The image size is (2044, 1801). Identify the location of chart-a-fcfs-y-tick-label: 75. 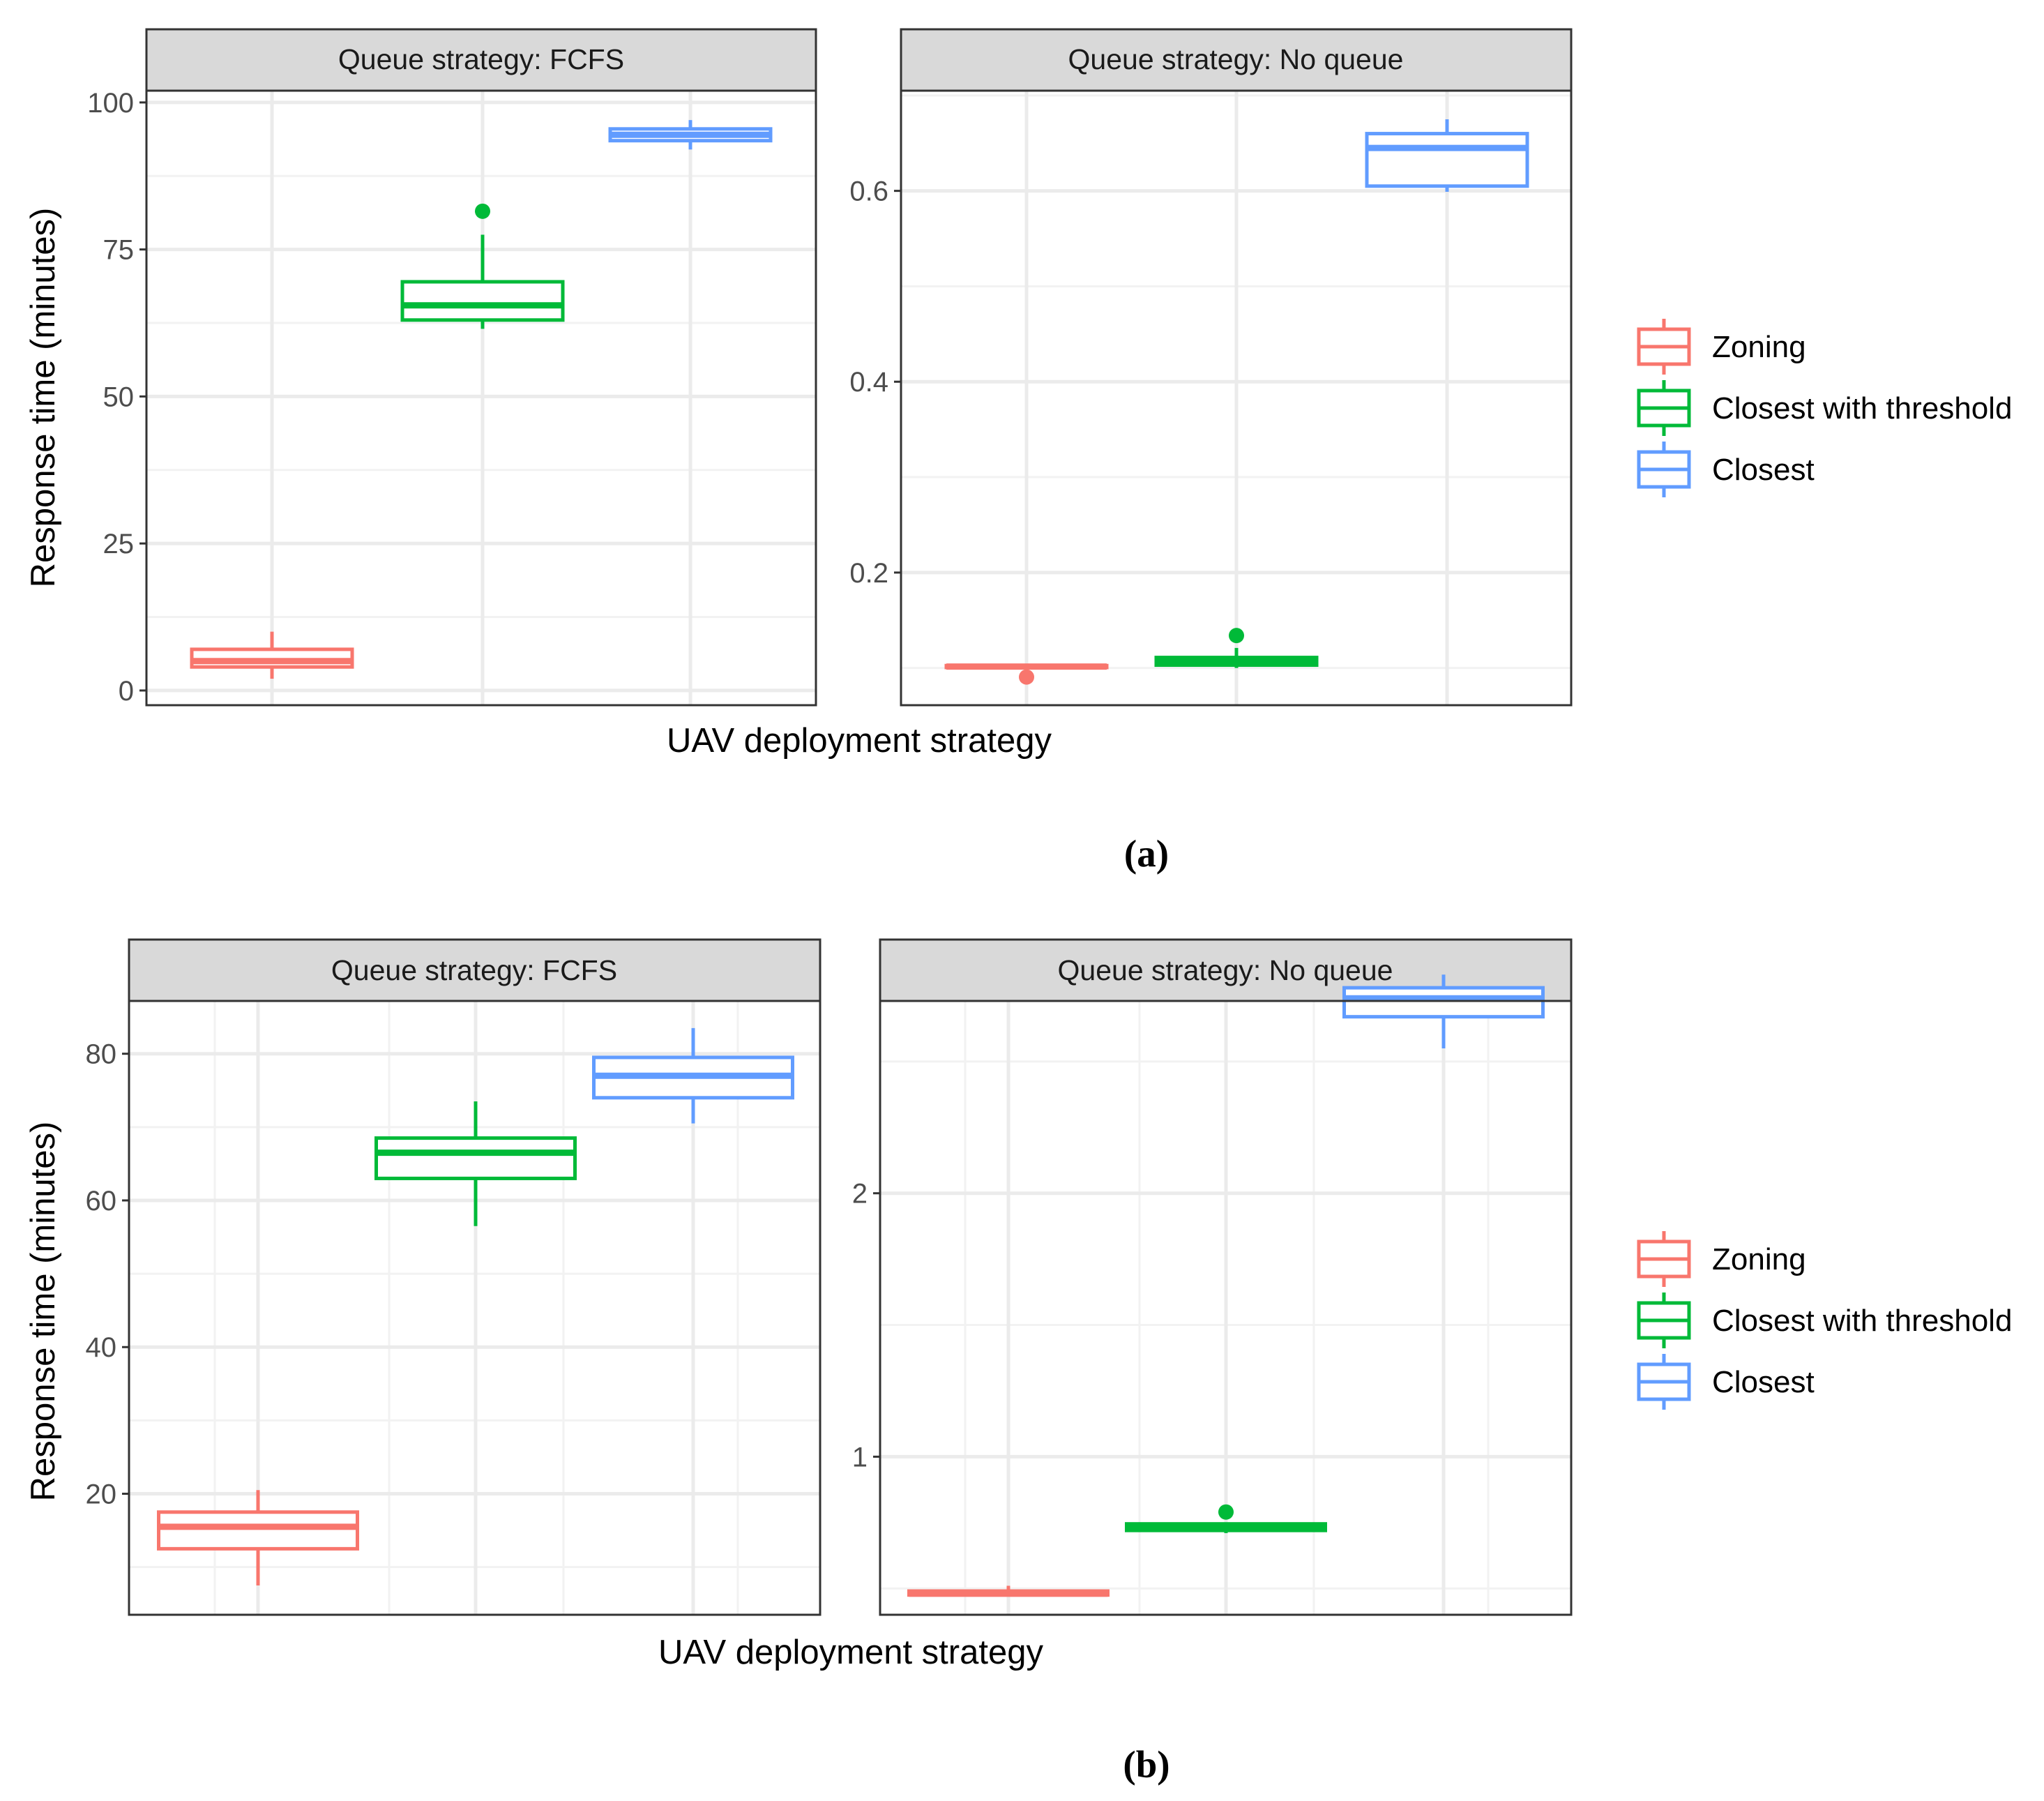
(119, 251).